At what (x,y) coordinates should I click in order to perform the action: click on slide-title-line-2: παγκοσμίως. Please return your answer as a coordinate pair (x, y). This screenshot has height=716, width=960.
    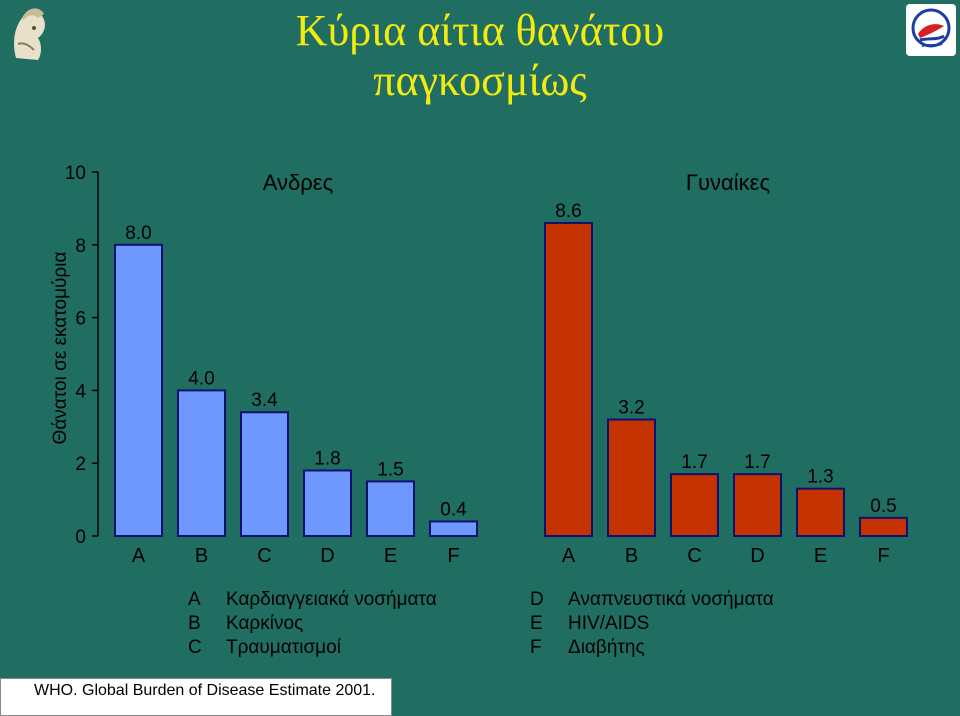
    Looking at the image, I should click on (480, 80).